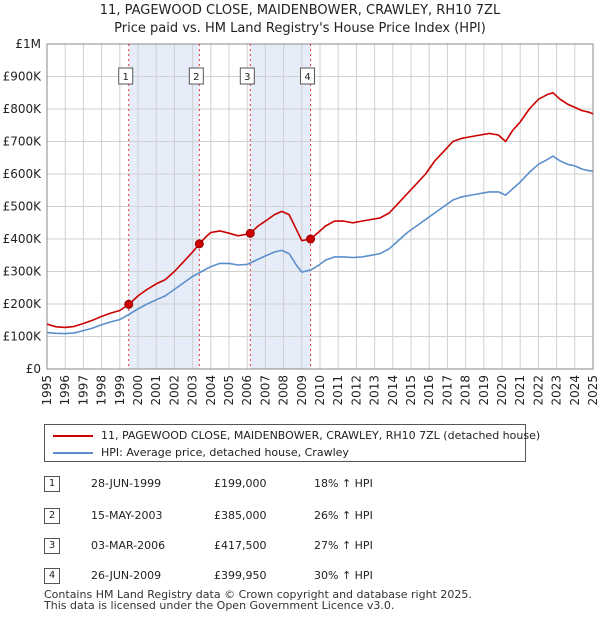 The image size is (600, 620). What do you see at coordinates (23, 304) in the screenshot?
I see `y-tick-label: £200K` at bounding box center [23, 304].